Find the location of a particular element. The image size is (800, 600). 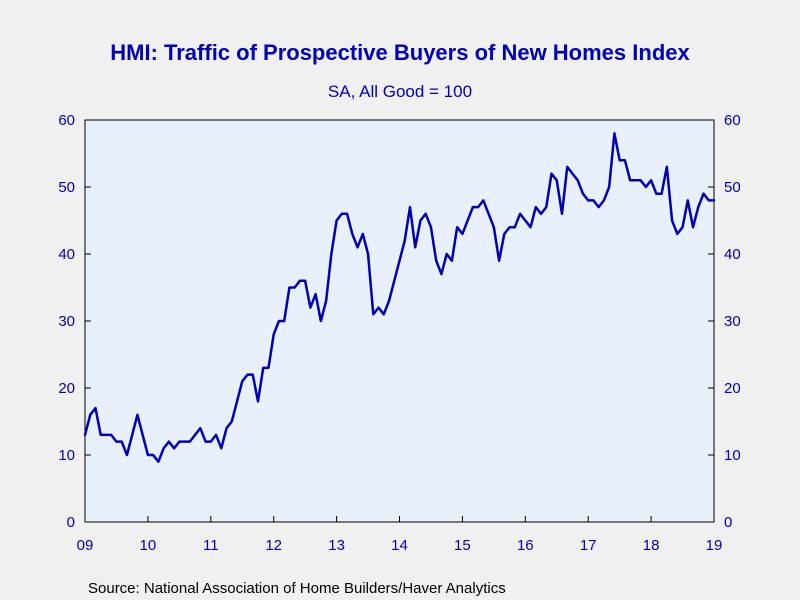

right-y-tick-label: 60 is located at coordinates (732, 120).